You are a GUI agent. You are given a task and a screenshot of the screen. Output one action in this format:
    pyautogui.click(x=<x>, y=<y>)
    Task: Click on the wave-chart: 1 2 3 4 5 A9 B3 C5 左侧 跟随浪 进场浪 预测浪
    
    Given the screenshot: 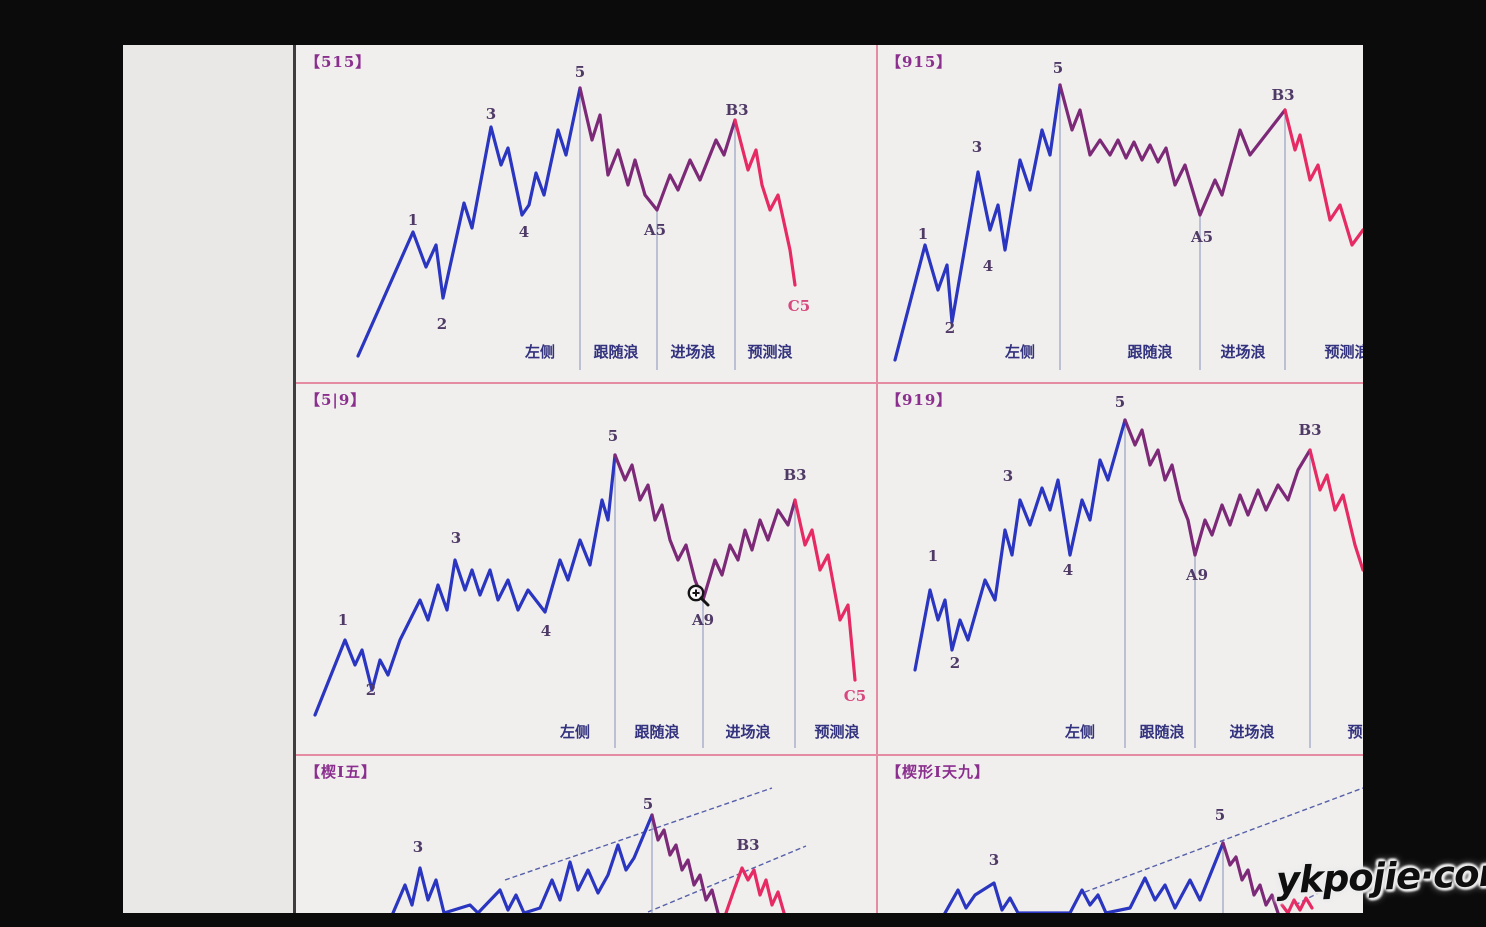 What is the action you would take?
    pyautogui.click(x=589, y=587)
    